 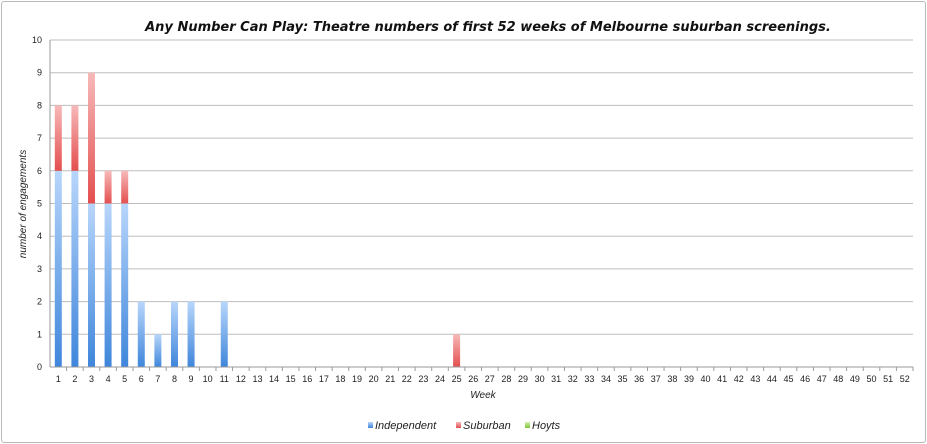 What do you see at coordinates (357, 379) in the screenshot?
I see `x-tick-19: 19` at bounding box center [357, 379].